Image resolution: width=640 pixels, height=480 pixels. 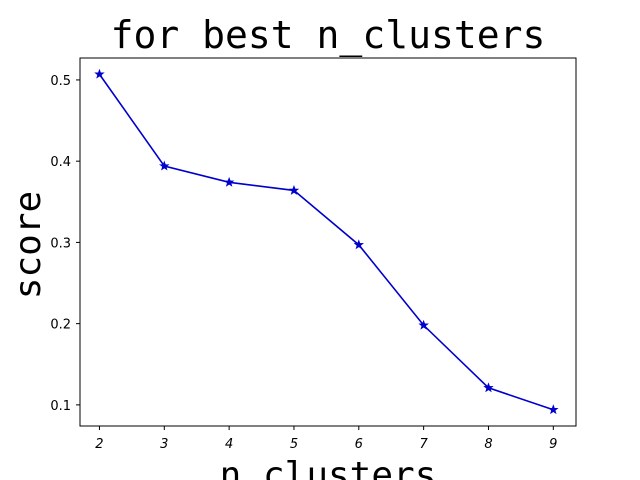 I want to click on y-tick-label: 0.5, so click(x=60, y=81).